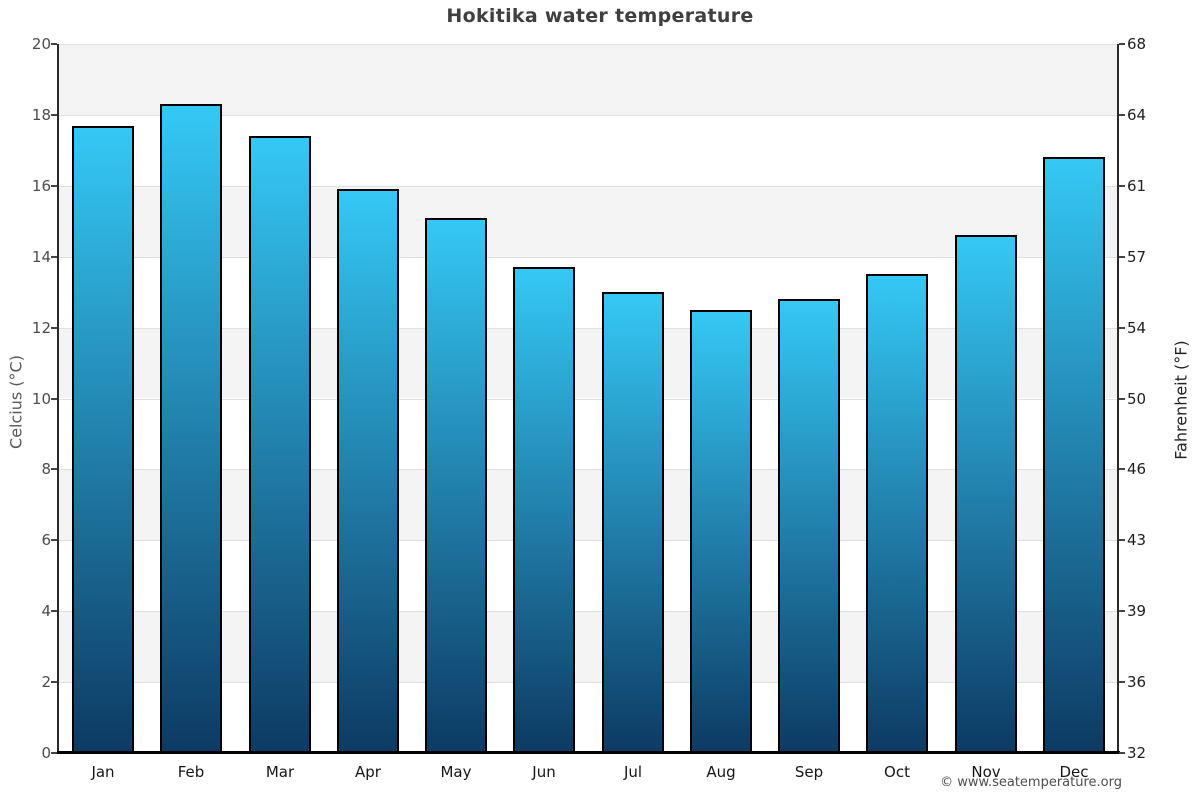  What do you see at coordinates (600, 16) in the screenshot?
I see `chart-title: Hokitika water temperature` at bounding box center [600, 16].